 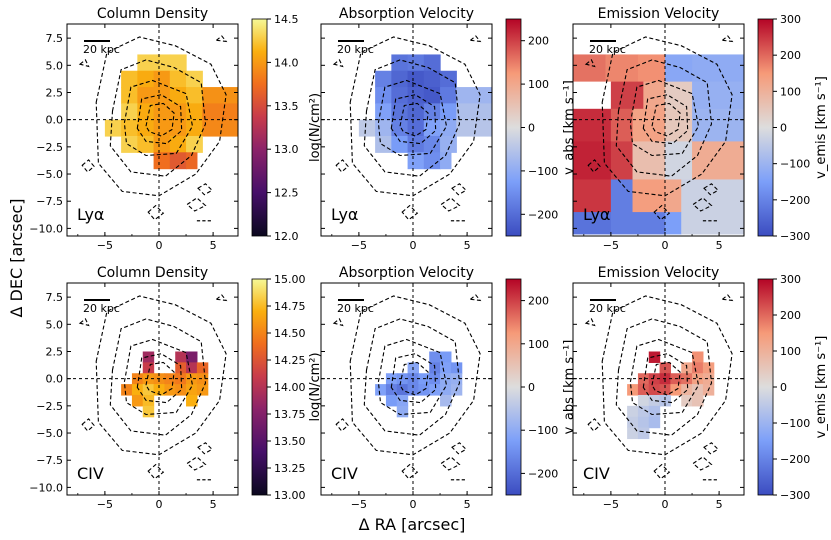 What do you see at coordinates (49, 433) in the screenshot?
I see `y-tick-label: −5.0` at bounding box center [49, 433].